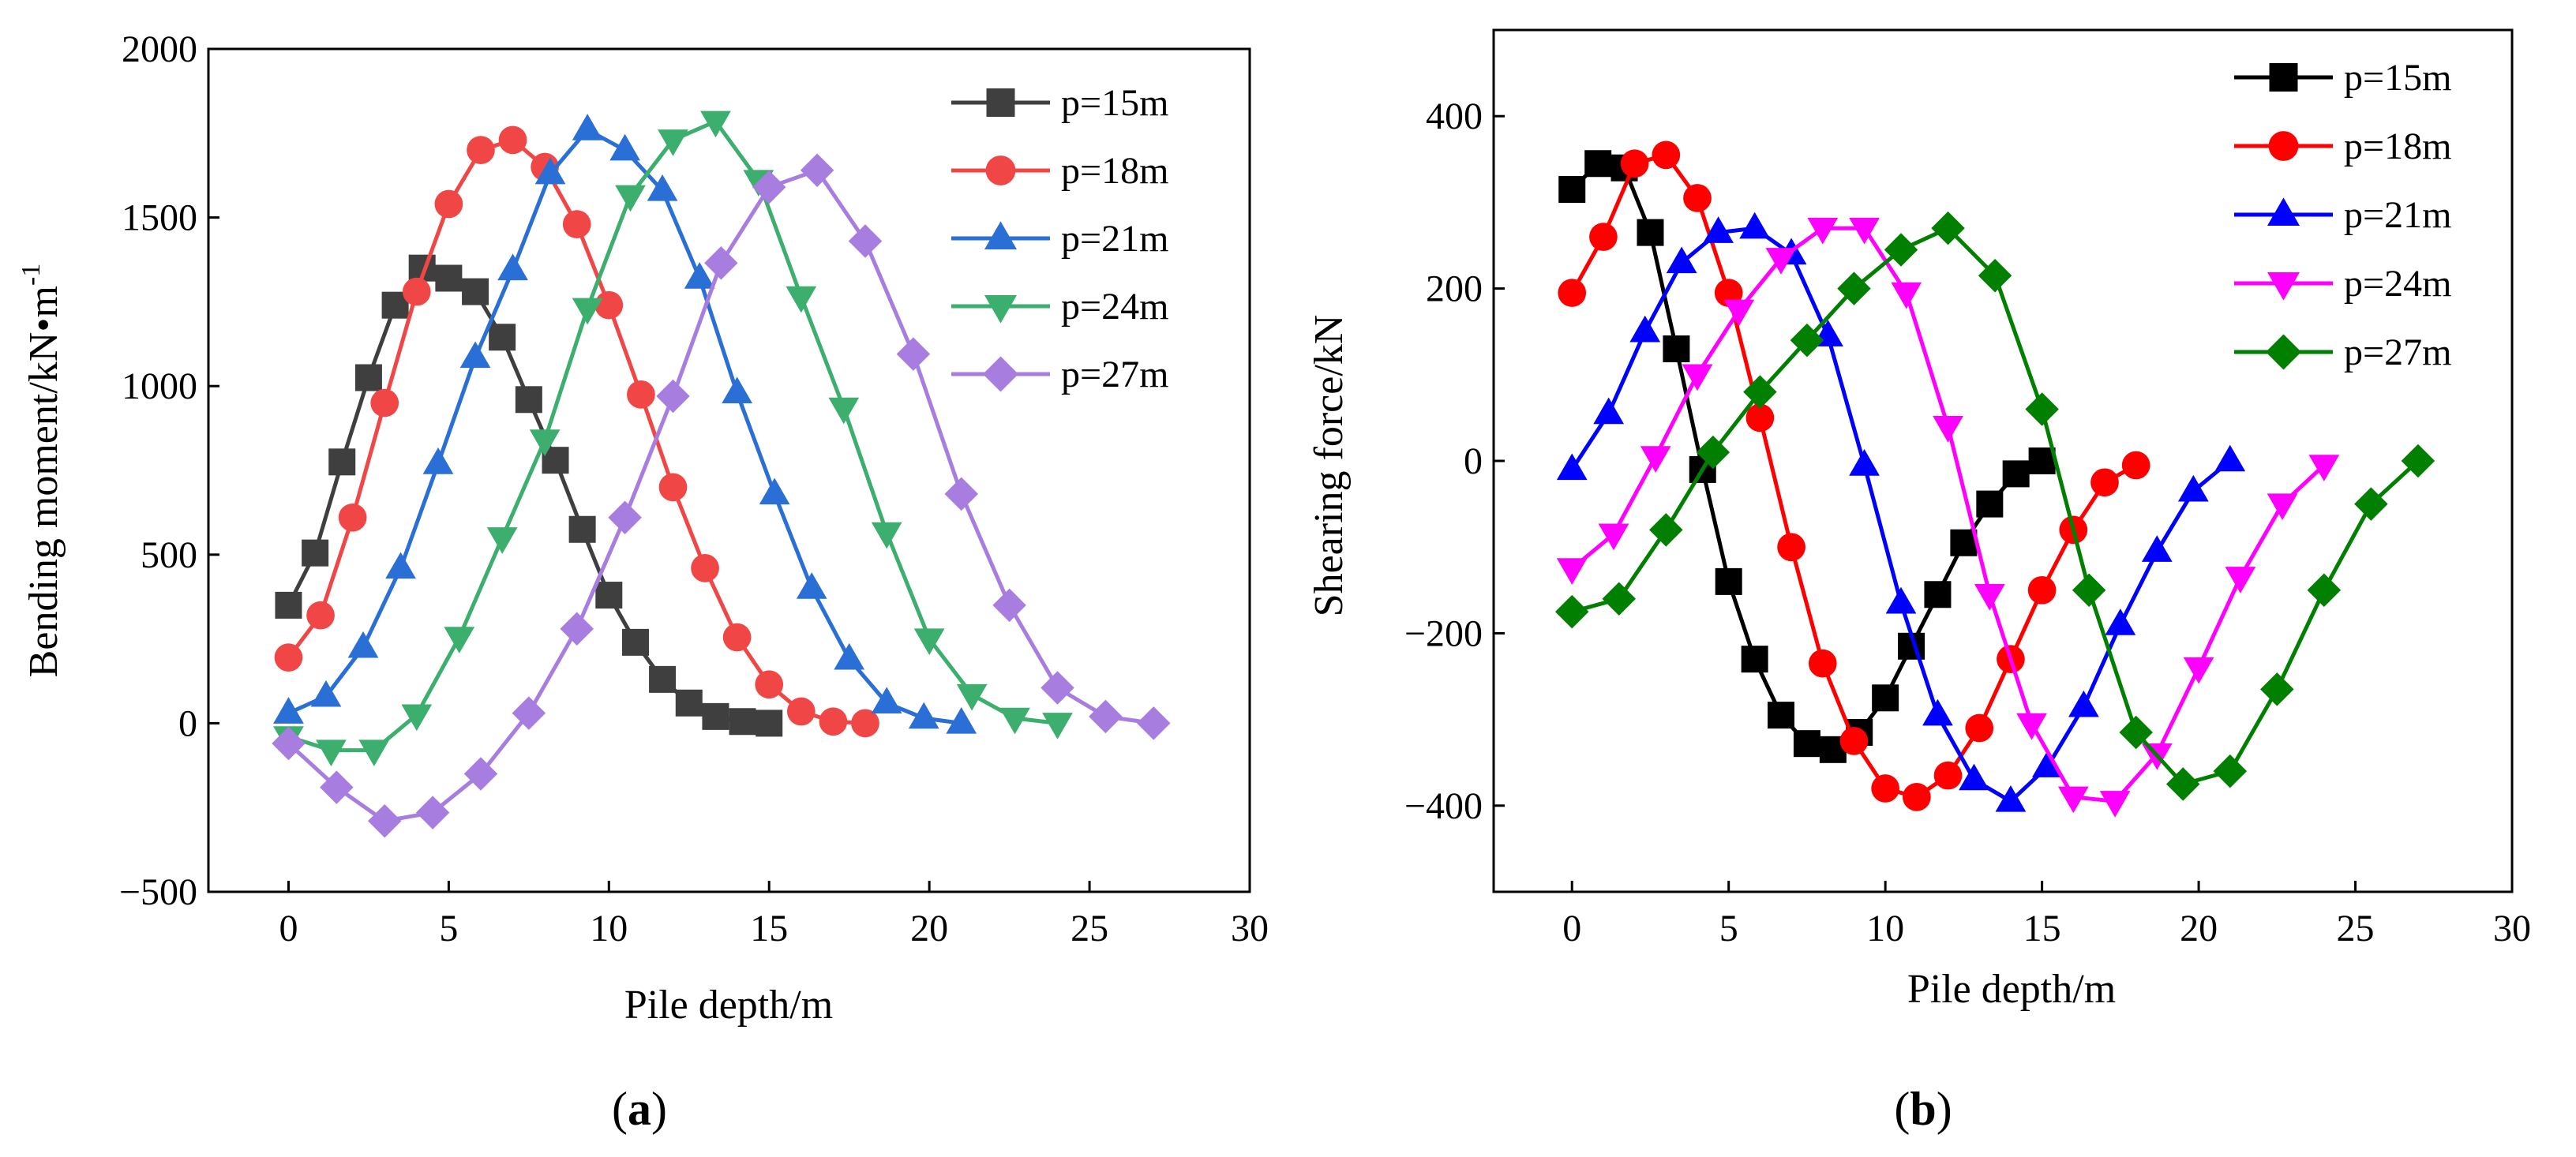  Describe the element at coordinates (1114, 375) in the screenshot. I see `legend-label: p=27m` at that location.